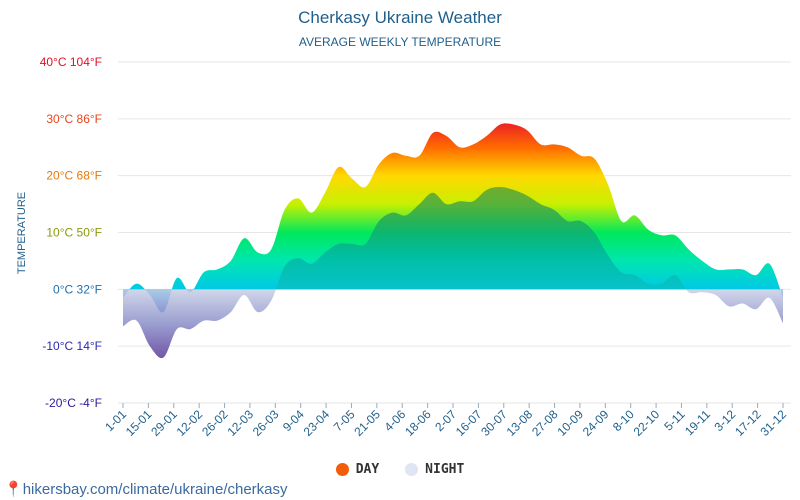  Describe the element at coordinates (367, 469) in the screenshot. I see `legend-day-label: DAY` at that location.